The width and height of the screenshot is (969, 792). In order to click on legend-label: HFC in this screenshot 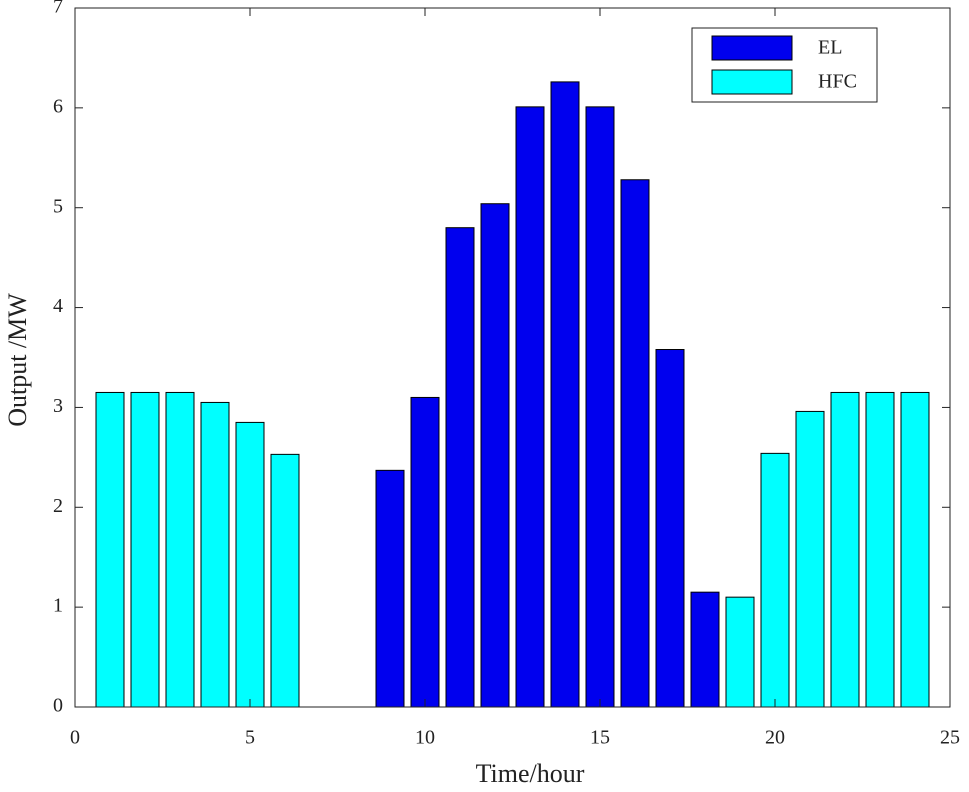, I will do `click(837, 82)`.